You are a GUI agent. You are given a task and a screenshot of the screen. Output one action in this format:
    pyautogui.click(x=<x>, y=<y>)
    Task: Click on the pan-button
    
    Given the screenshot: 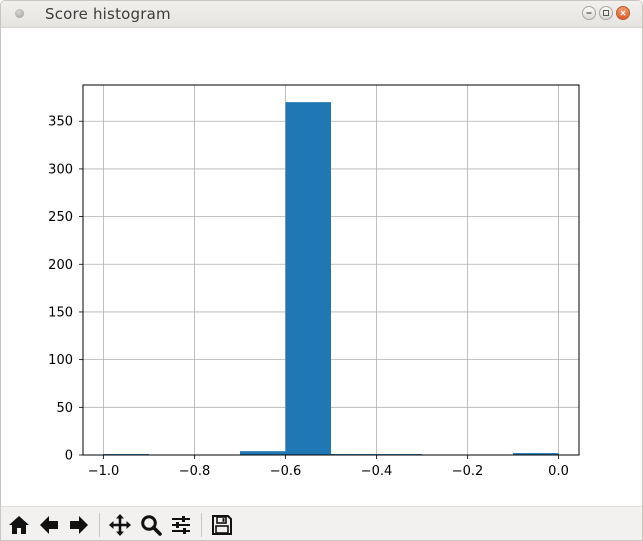 What is the action you would take?
    pyautogui.click(x=120, y=525)
    